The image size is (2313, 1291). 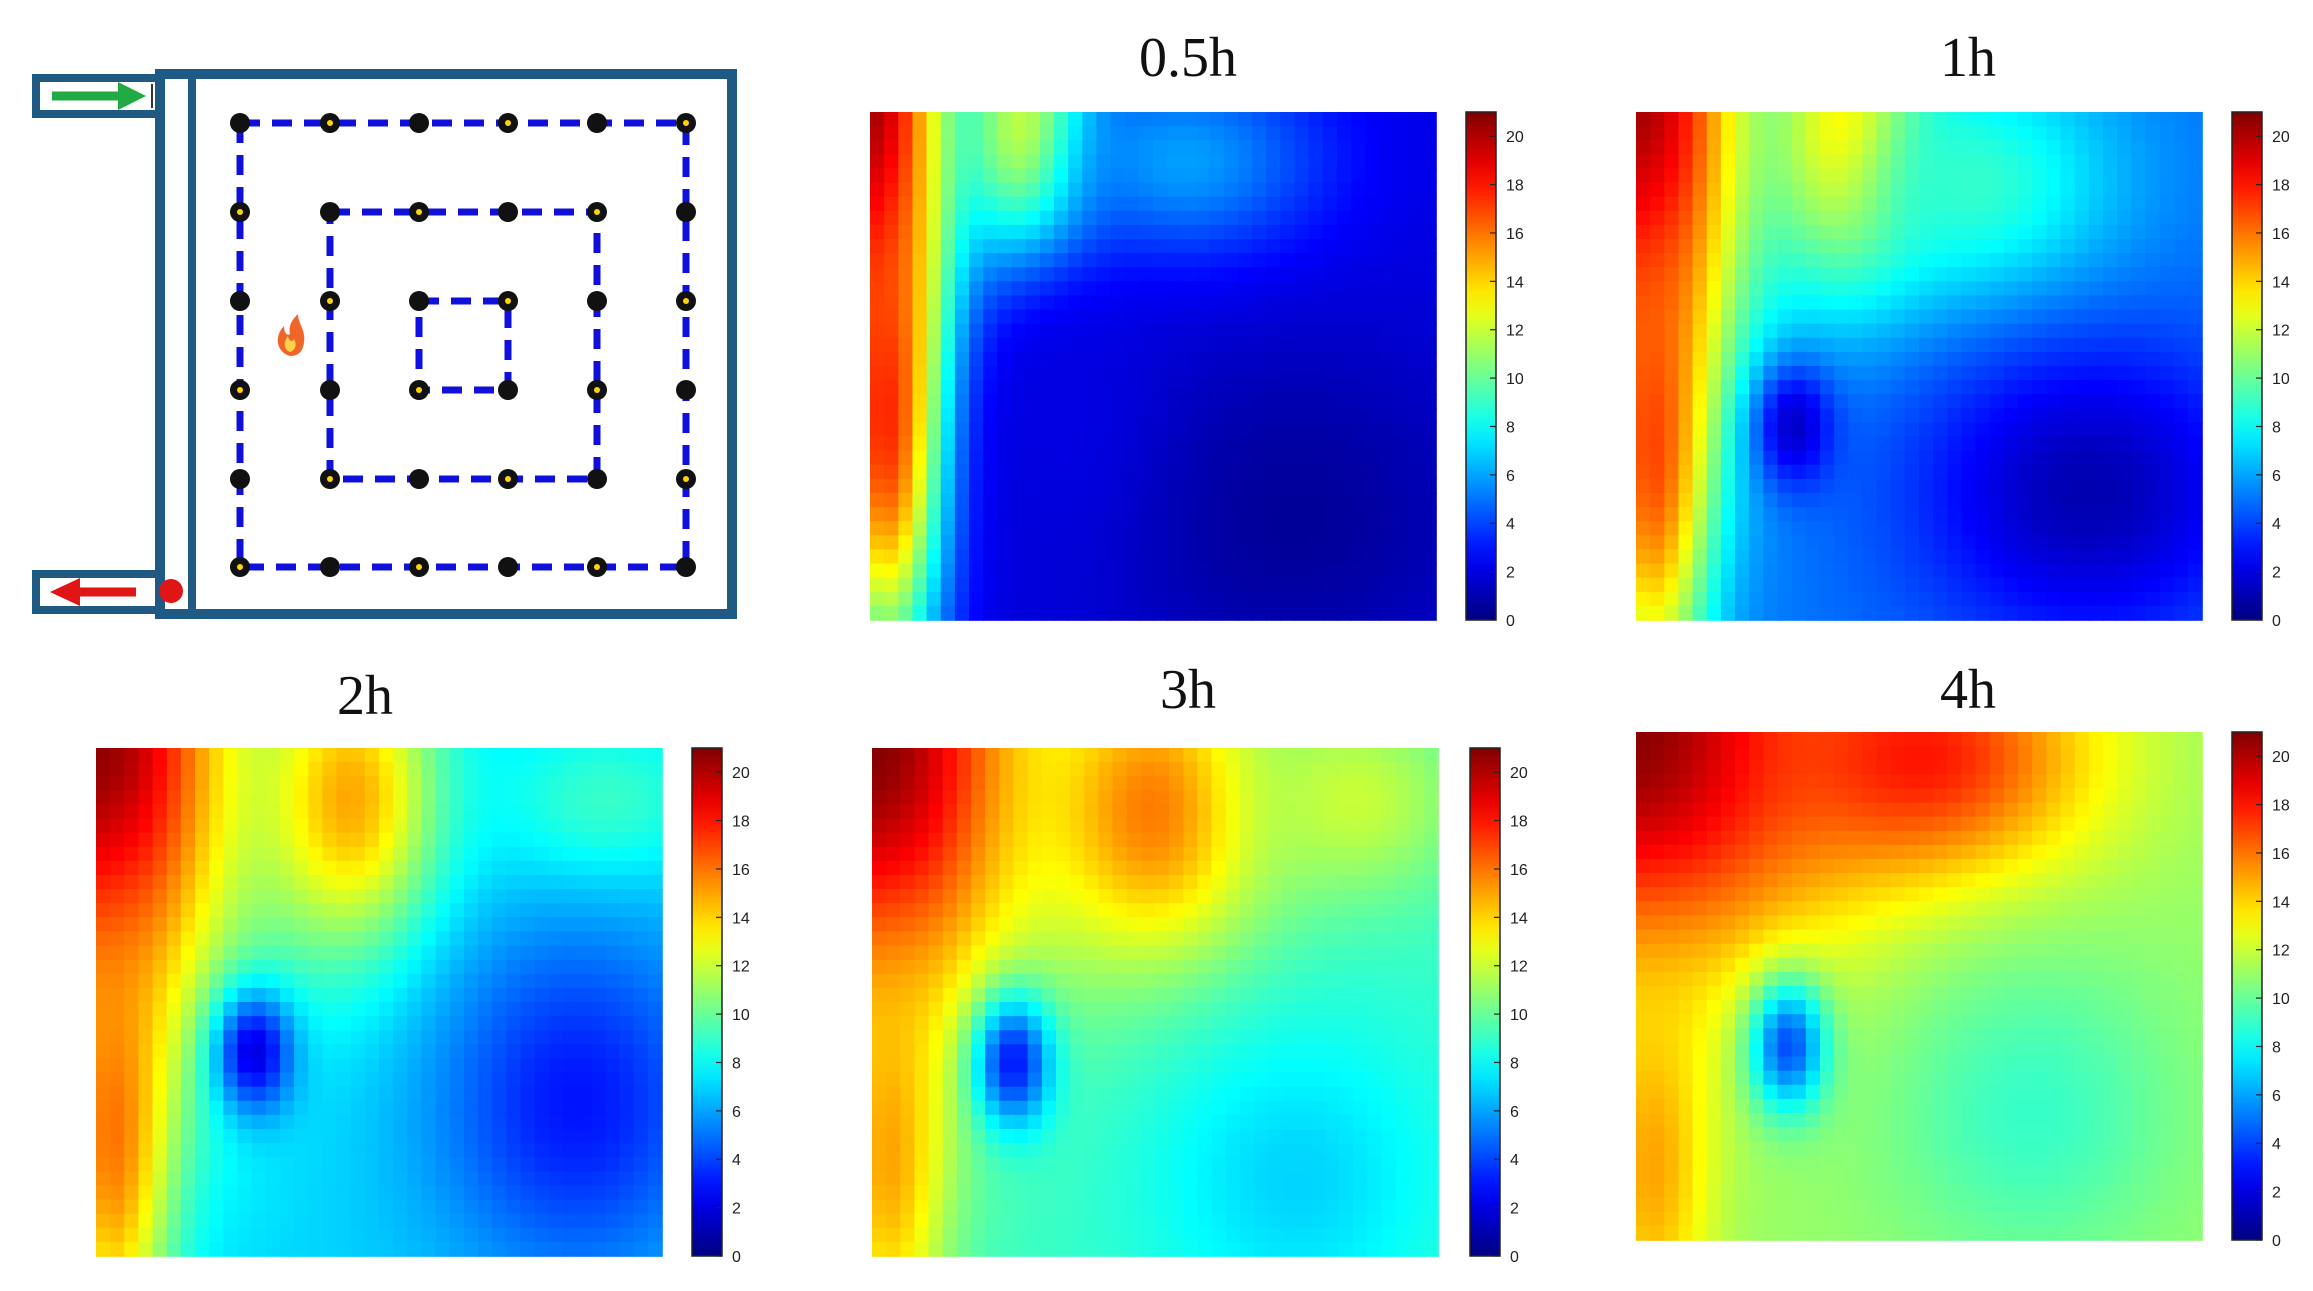 I want to click on inlet-arrow-icon, so click(x=132, y=96).